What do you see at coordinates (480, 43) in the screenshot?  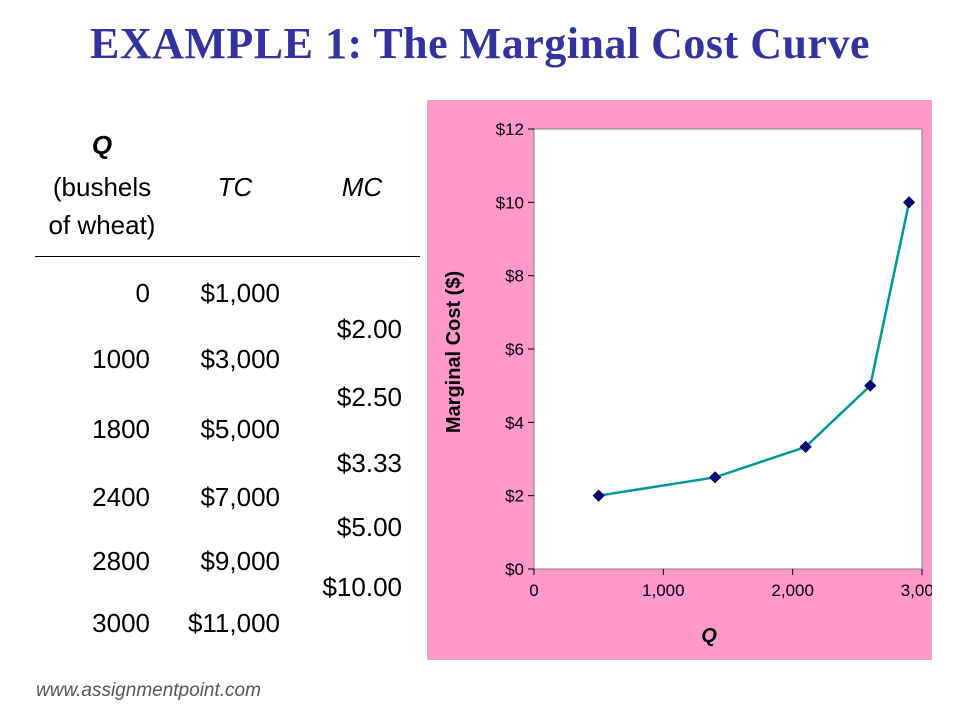 I see `page-title: EXAMPLE 1: The Marginal Cost Curve` at bounding box center [480, 43].